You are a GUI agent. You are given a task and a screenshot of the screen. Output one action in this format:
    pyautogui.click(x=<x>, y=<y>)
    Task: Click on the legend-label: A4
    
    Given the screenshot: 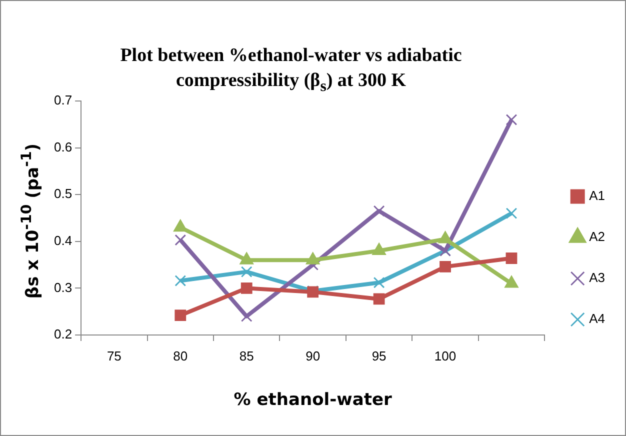 What is the action you would take?
    pyautogui.click(x=597, y=318)
    